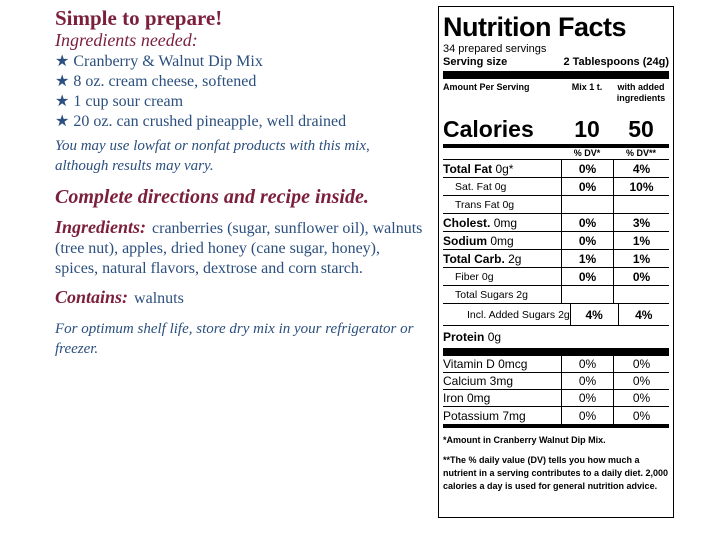 This screenshot has height=536, width=720. Describe the element at coordinates (640, 153) in the screenshot. I see `dv-added-header: % DV**` at that location.